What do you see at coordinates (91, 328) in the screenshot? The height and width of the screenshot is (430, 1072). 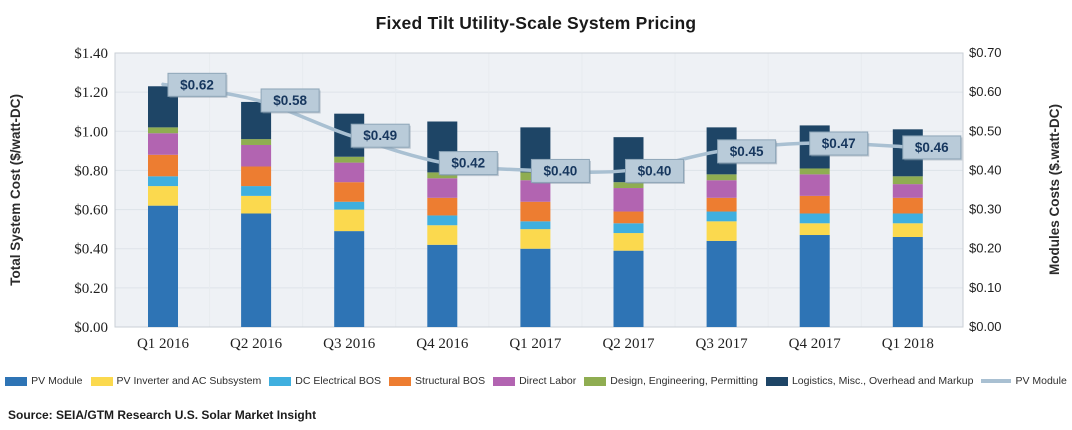 I see `left-axis-tick-label: $0.00` at bounding box center [91, 328].